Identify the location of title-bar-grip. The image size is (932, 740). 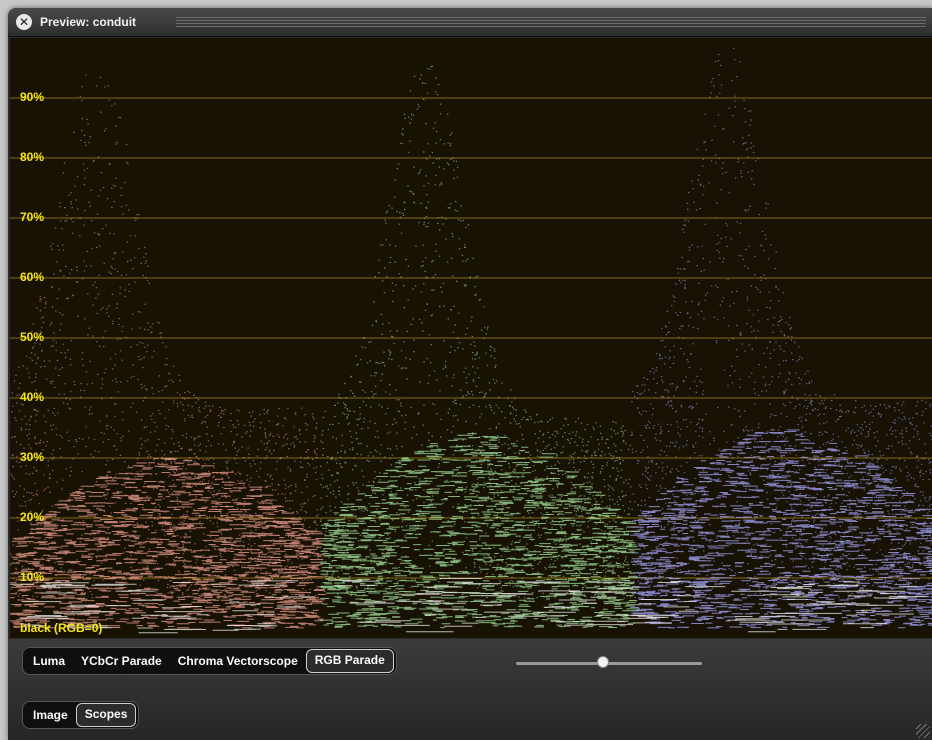
(551, 22).